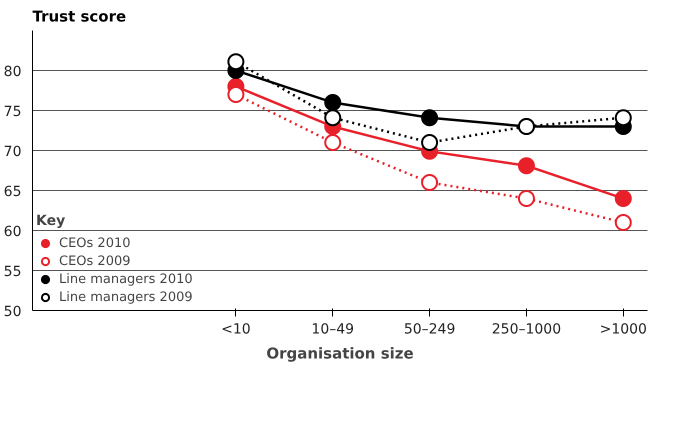 This screenshot has width=673, height=430. What do you see at coordinates (13, 232) in the screenshot?
I see `y-tick-label: 60` at bounding box center [13, 232].